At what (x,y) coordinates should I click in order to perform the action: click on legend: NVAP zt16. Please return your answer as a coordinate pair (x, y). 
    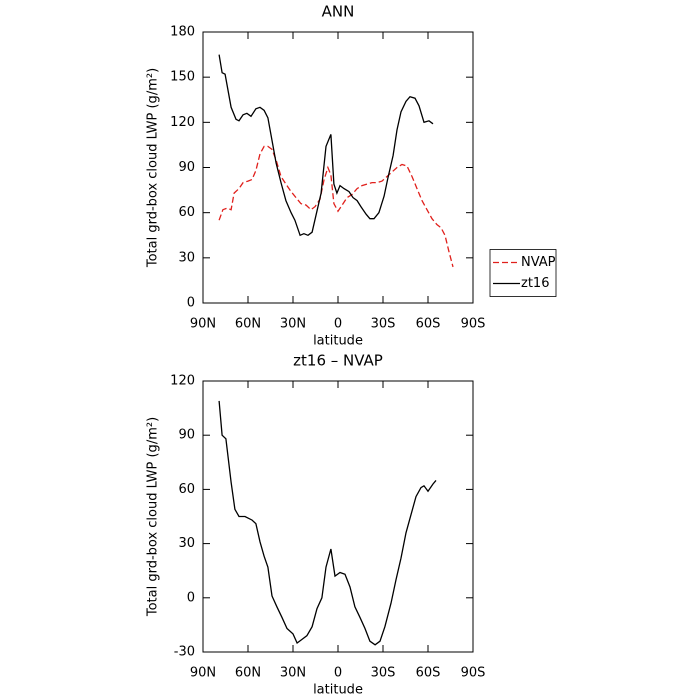
    Looking at the image, I should click on (523, 273).